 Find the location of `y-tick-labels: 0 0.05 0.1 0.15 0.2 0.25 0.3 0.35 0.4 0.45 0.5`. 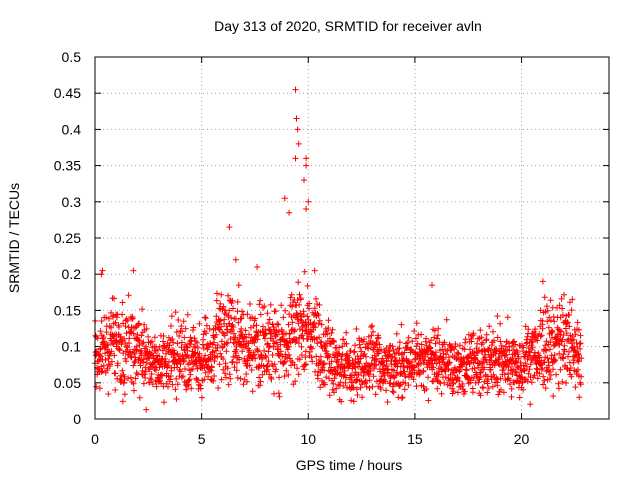

y-tick-labels: 0 0.05 0.1 0.15 0.2 0.25 0.3 0.35 0.4 0.45 0.5 is located at coordinates (67, 238).